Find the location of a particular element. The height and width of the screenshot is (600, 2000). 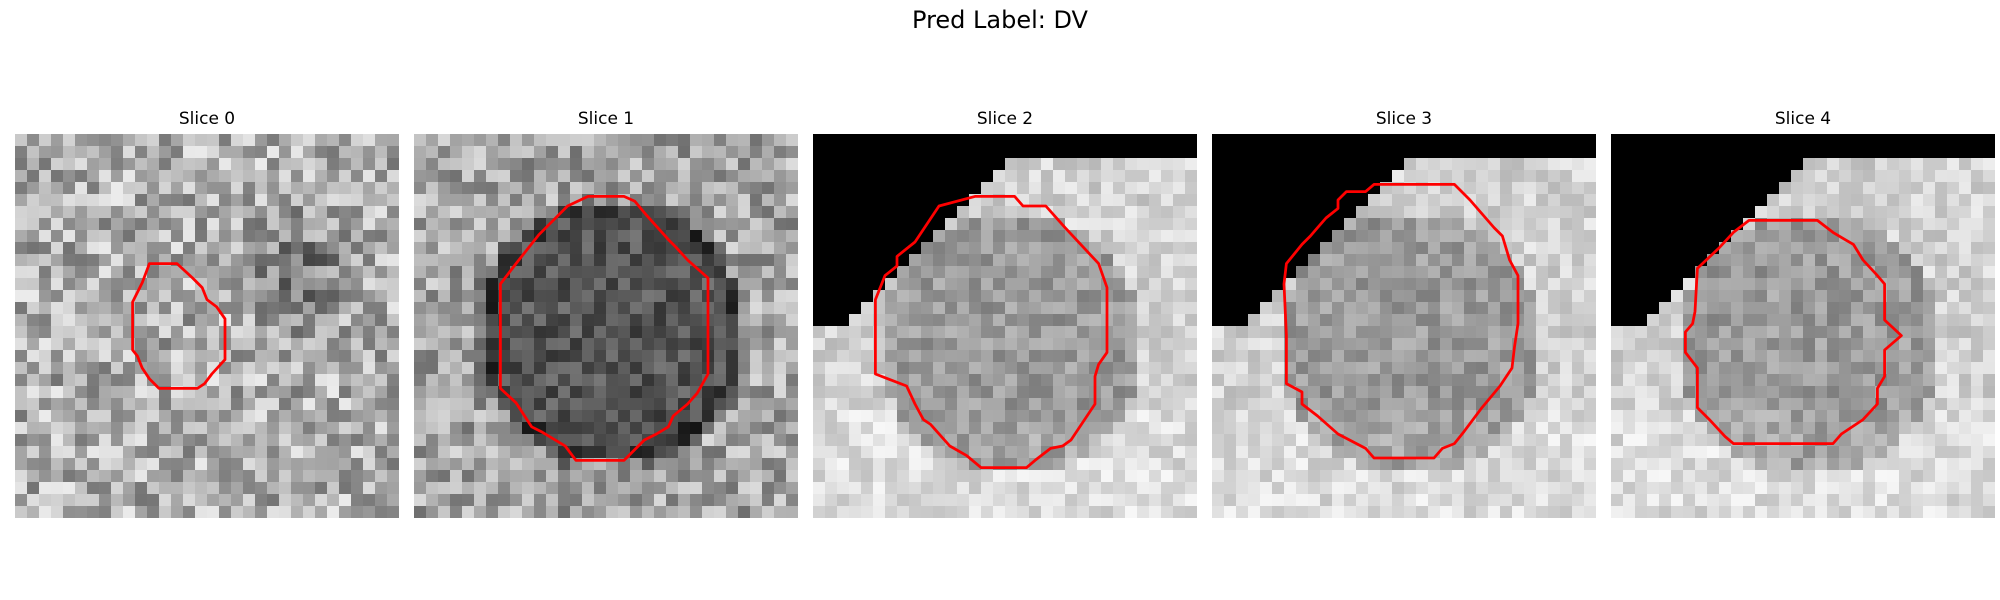

slice-panel-1: Slice 1 is located at coordinates (606, 313).